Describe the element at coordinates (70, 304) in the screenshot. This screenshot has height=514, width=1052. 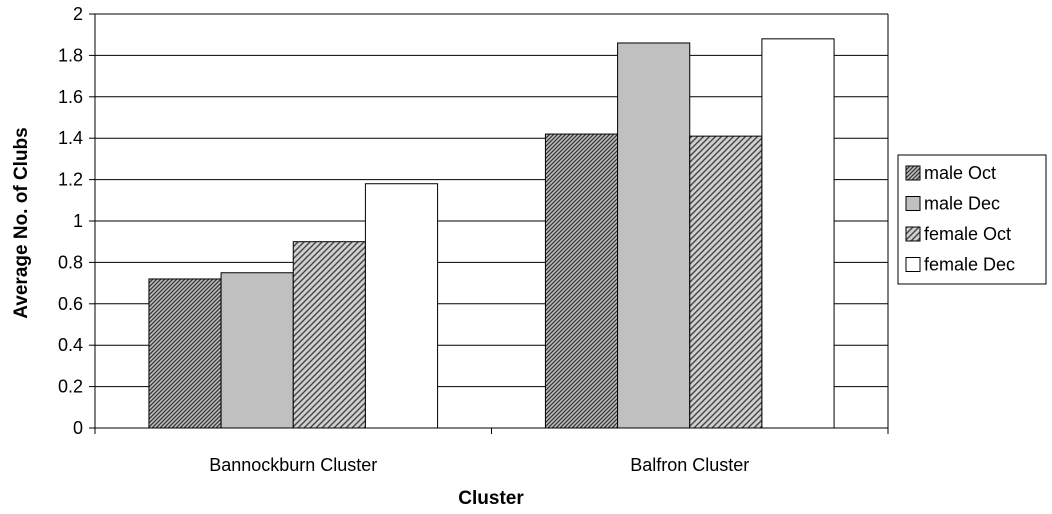
I see `y-tick-label: 0.6` at that location.